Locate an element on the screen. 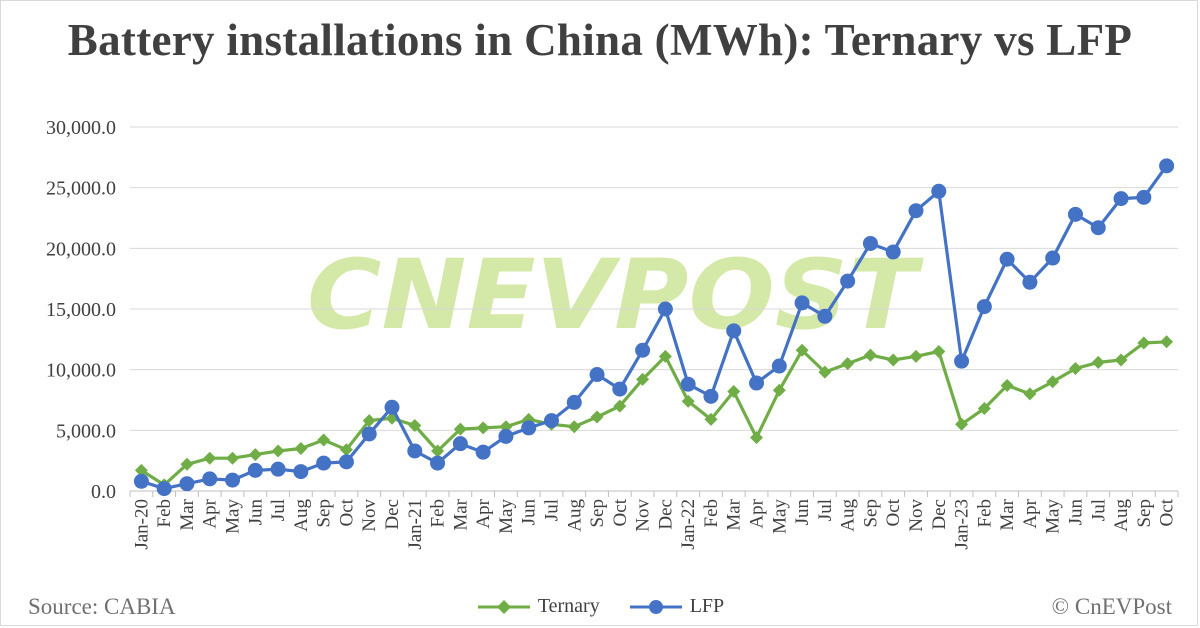 The image size is (1200, 628). y-tick-label: 20,000.0 is located at coordinates (81, 249).